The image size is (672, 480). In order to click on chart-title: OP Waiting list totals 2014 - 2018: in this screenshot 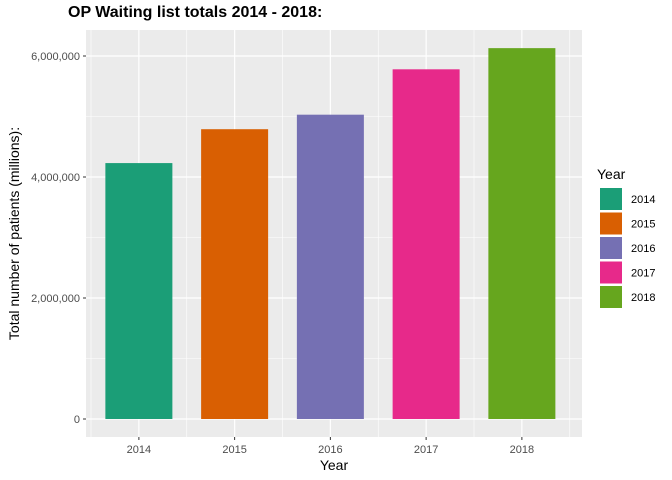, I will do `click(195, 12)`.